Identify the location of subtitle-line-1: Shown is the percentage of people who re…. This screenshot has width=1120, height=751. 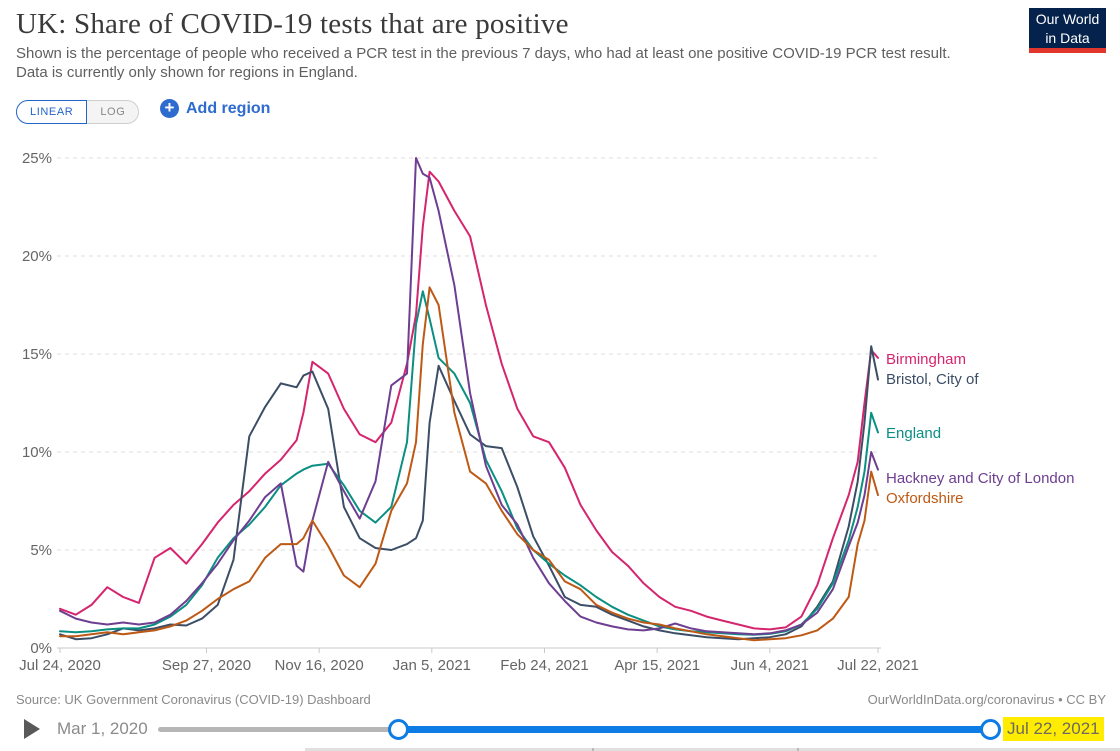
(483, 53).